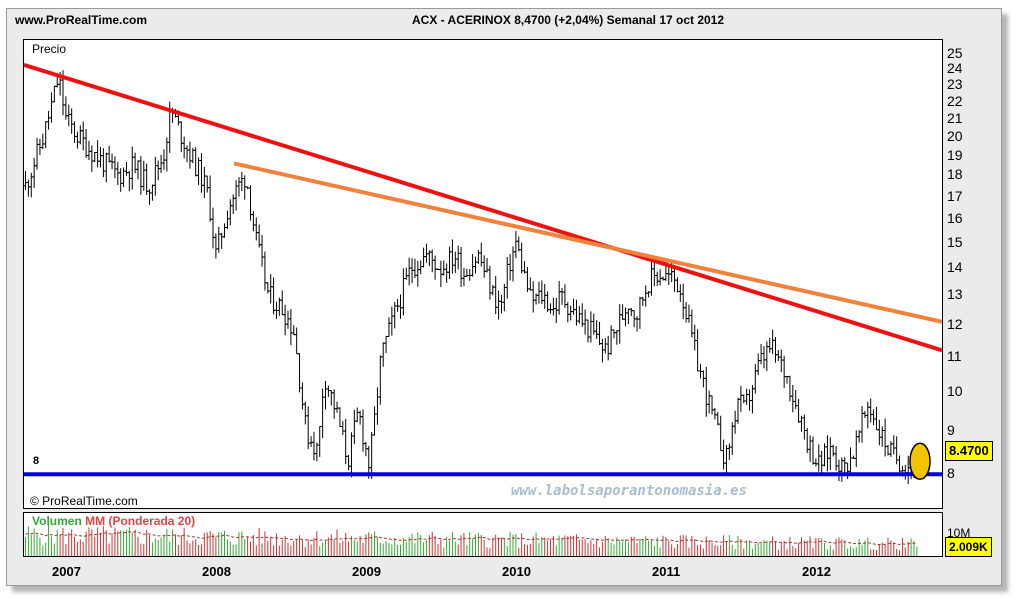 The height and width of the screenshot is (600, 1020). I want to click on time-axis-tick: 2012, so click(816, 571).